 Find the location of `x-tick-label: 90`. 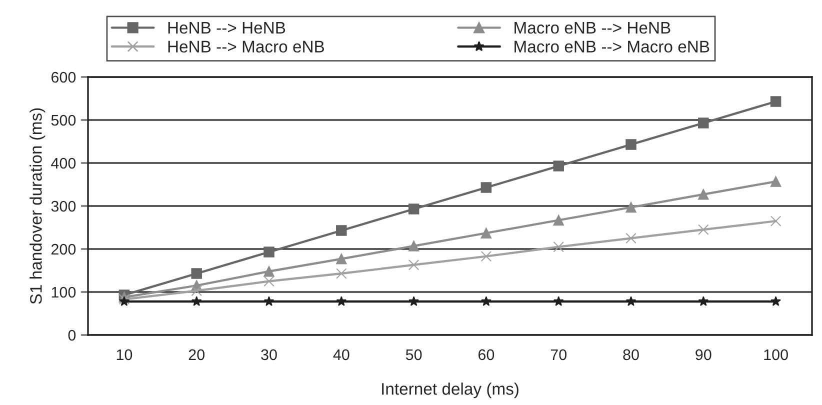

x-tick-label: 90 is located at coordinates (704, 354).